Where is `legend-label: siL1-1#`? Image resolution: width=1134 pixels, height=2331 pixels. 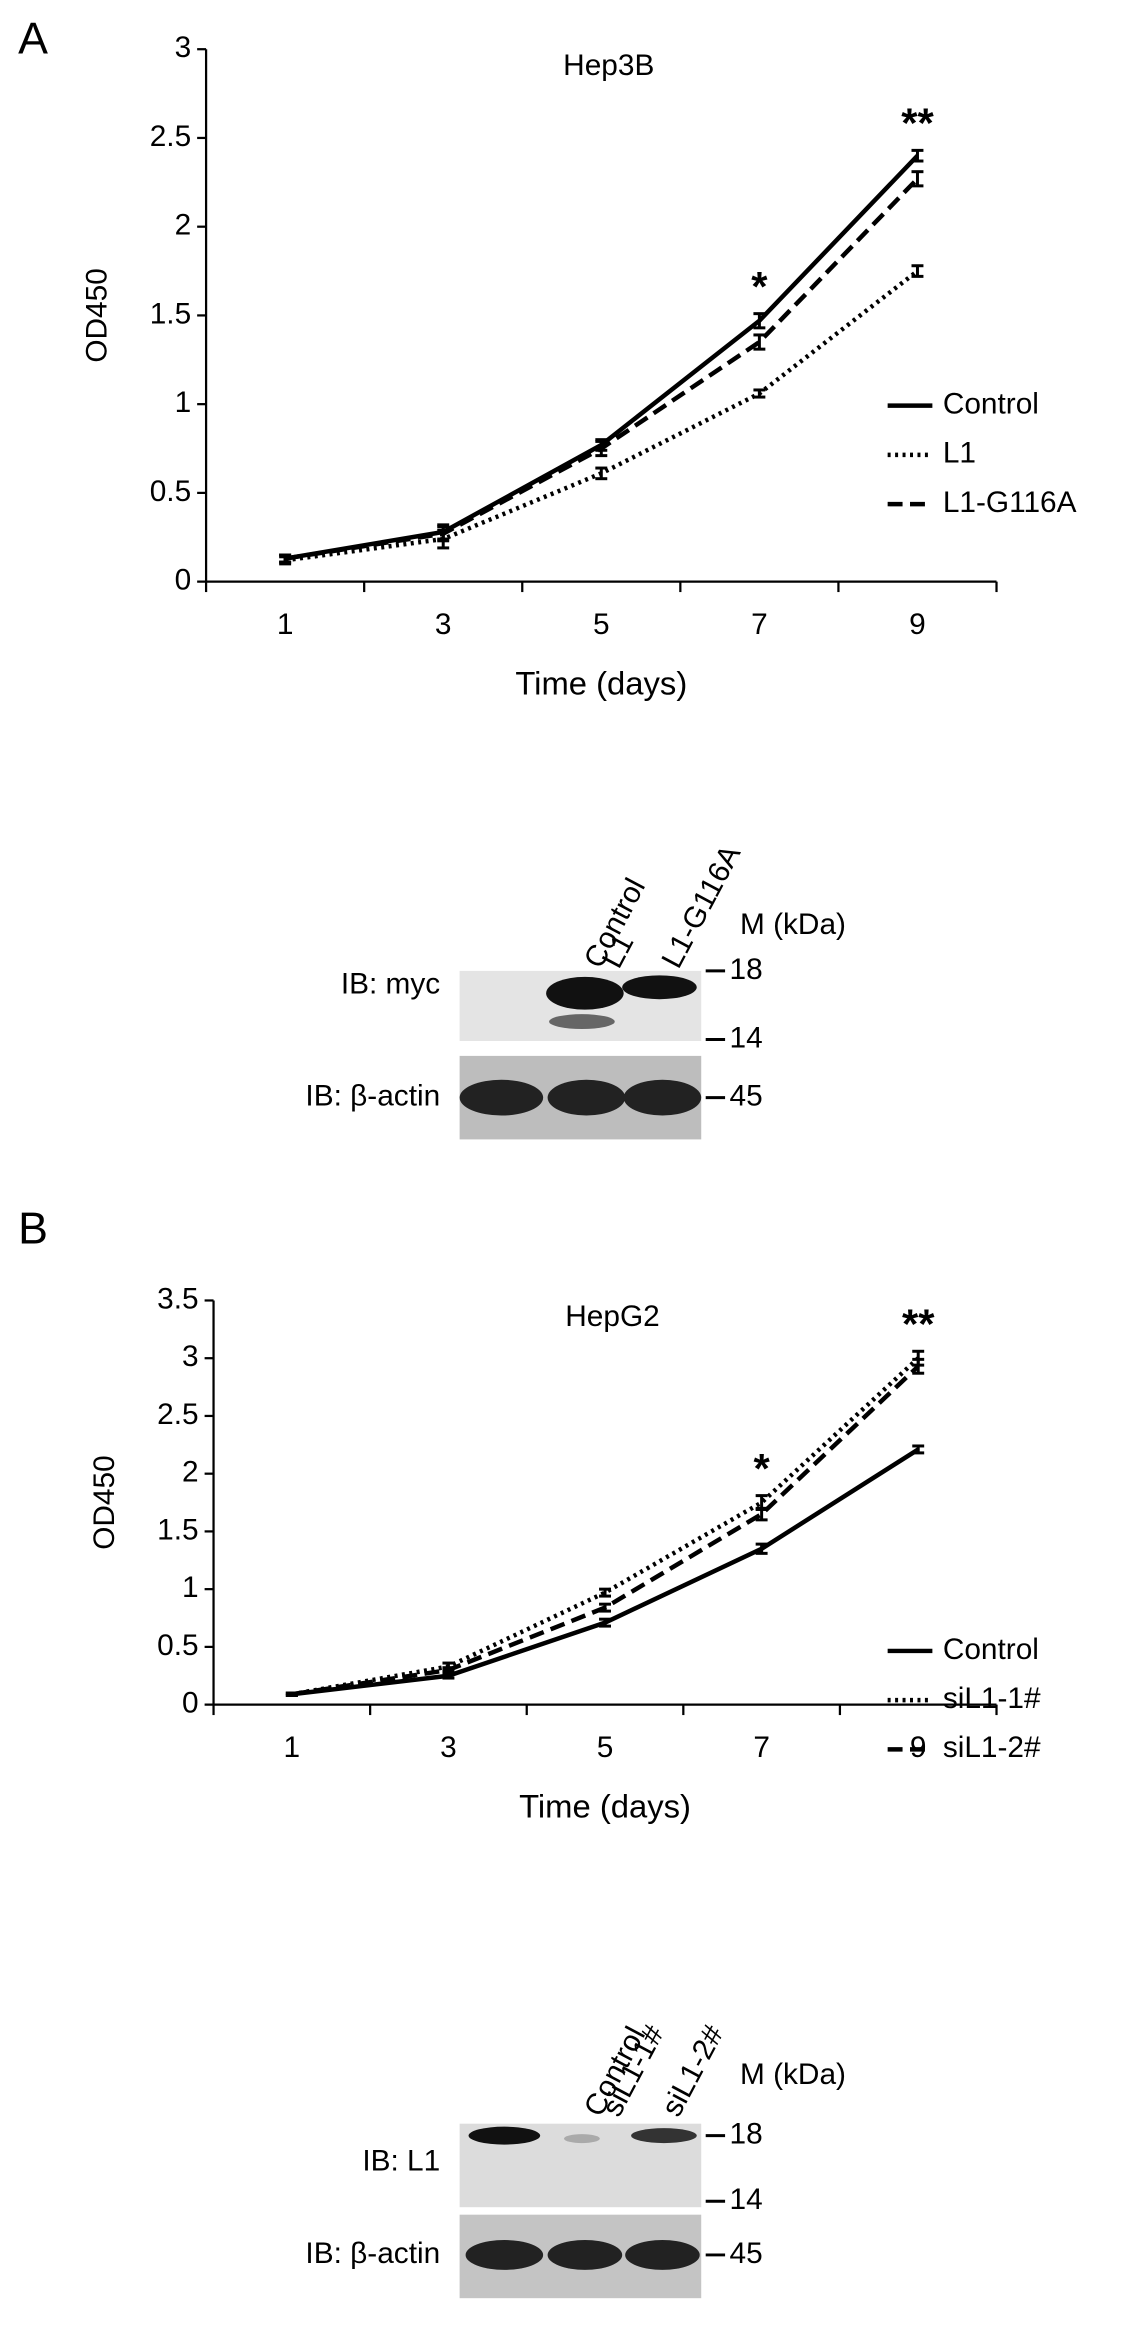 legend-label: siL1-1# is located at coordinates (992, 1698).